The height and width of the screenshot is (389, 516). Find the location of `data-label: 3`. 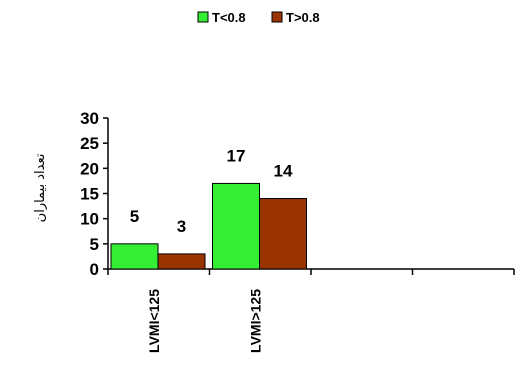

data-label: 3 is located at coordinates (181, 226).